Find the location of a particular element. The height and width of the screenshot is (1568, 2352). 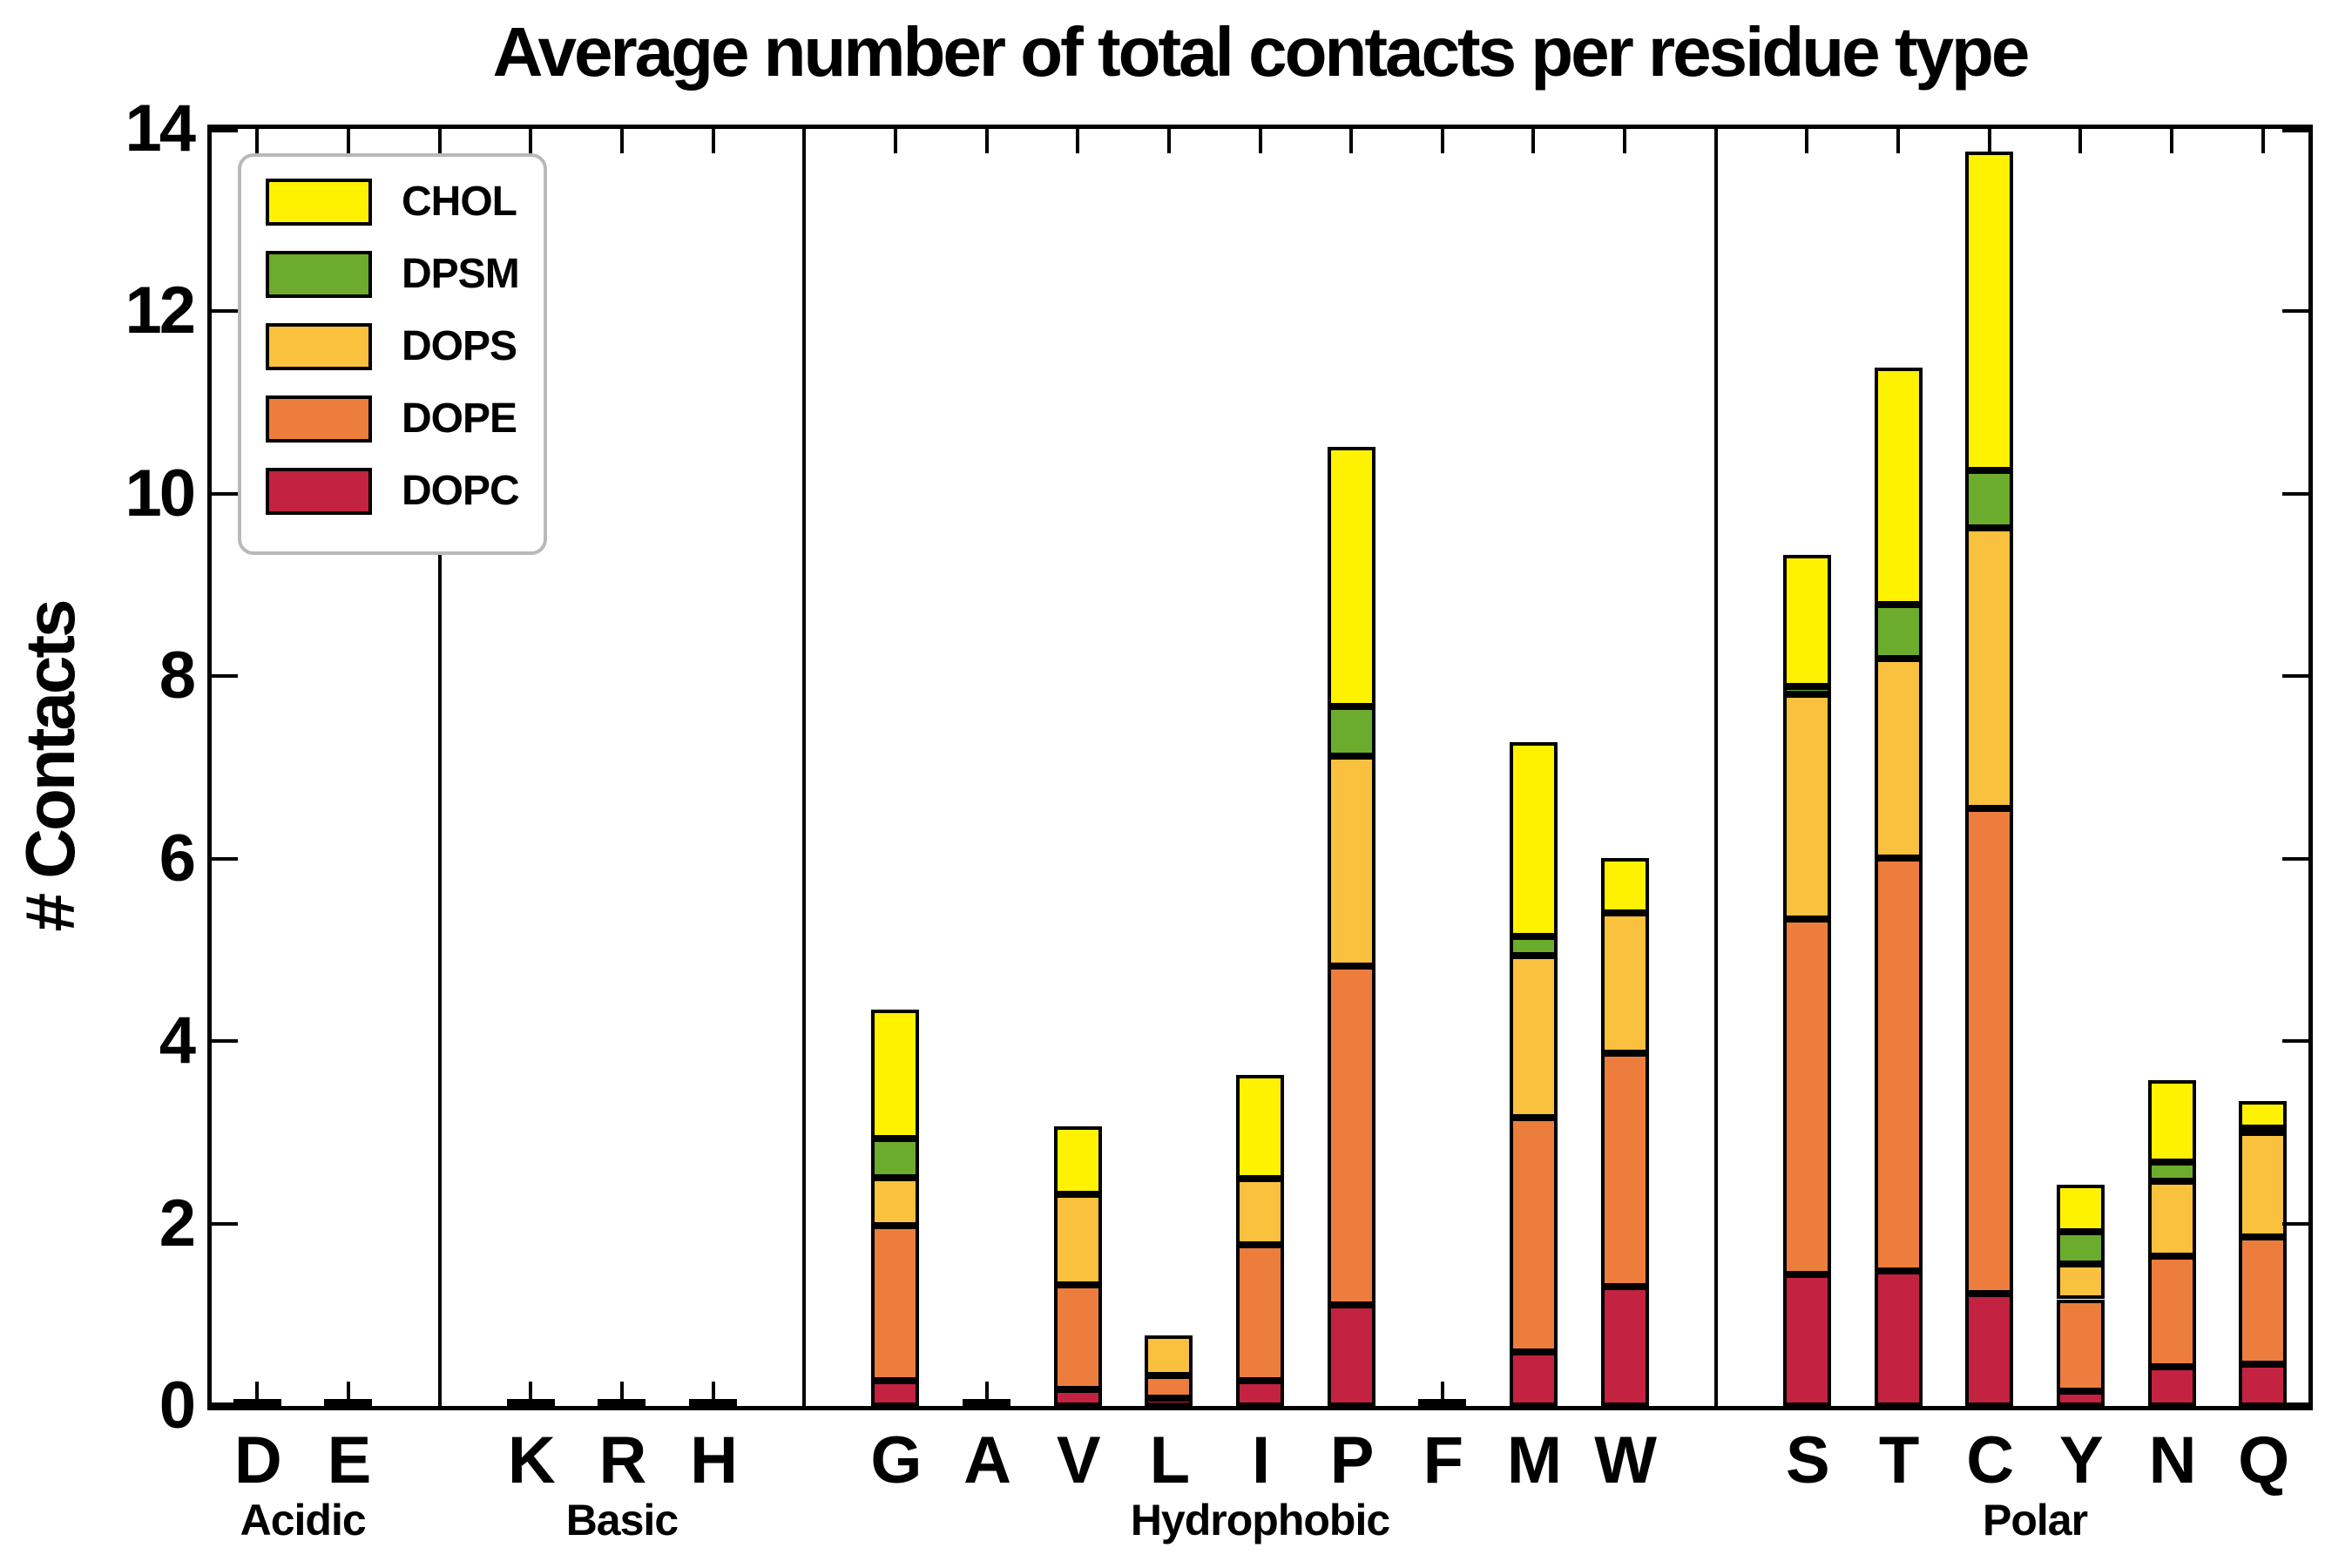

bar-A-DOPC is located at coordinates (987, 1402).